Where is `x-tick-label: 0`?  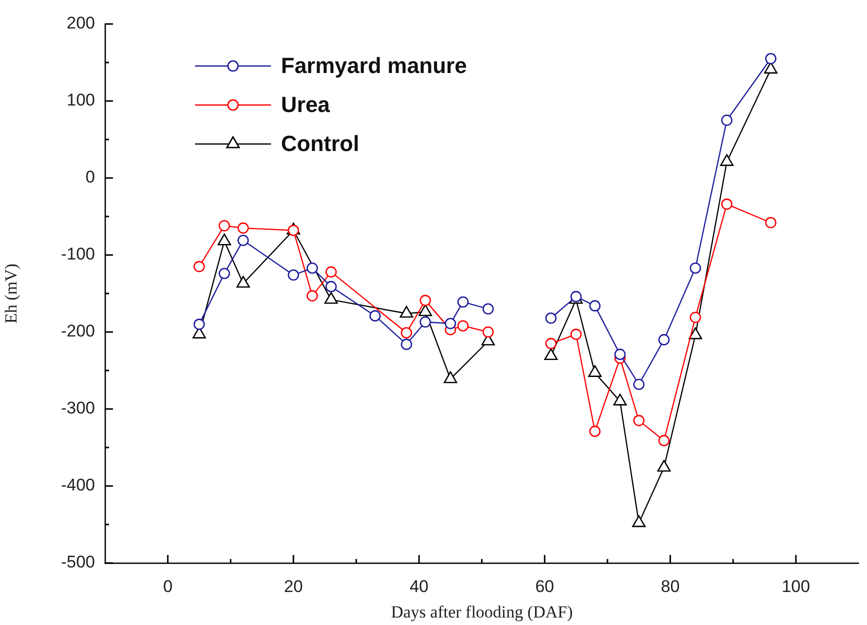 x-tick-label: 0 is located at coordinates (168, 586).